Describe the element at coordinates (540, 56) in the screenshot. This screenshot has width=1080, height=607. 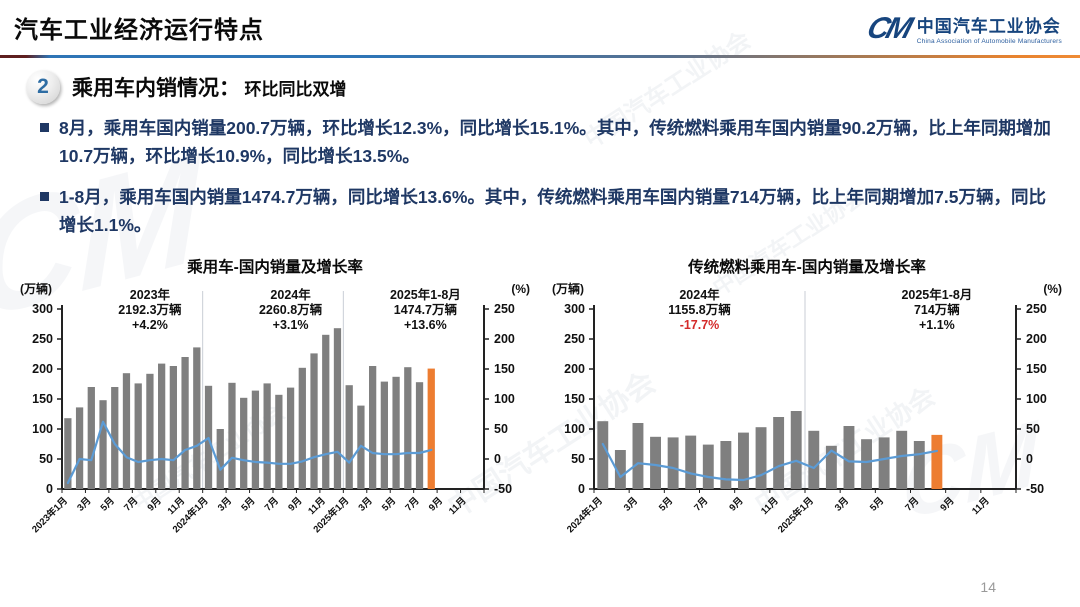
I see `header-divider` at that location.